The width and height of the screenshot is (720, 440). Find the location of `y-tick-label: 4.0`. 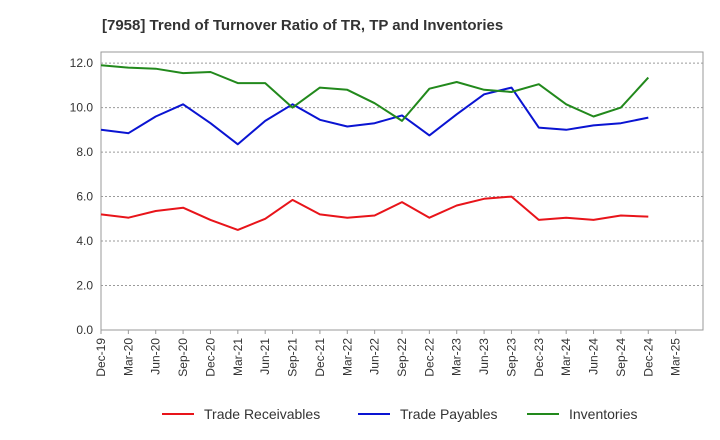

y-tick-label: 4.0 is located at coordinates (84, 241).